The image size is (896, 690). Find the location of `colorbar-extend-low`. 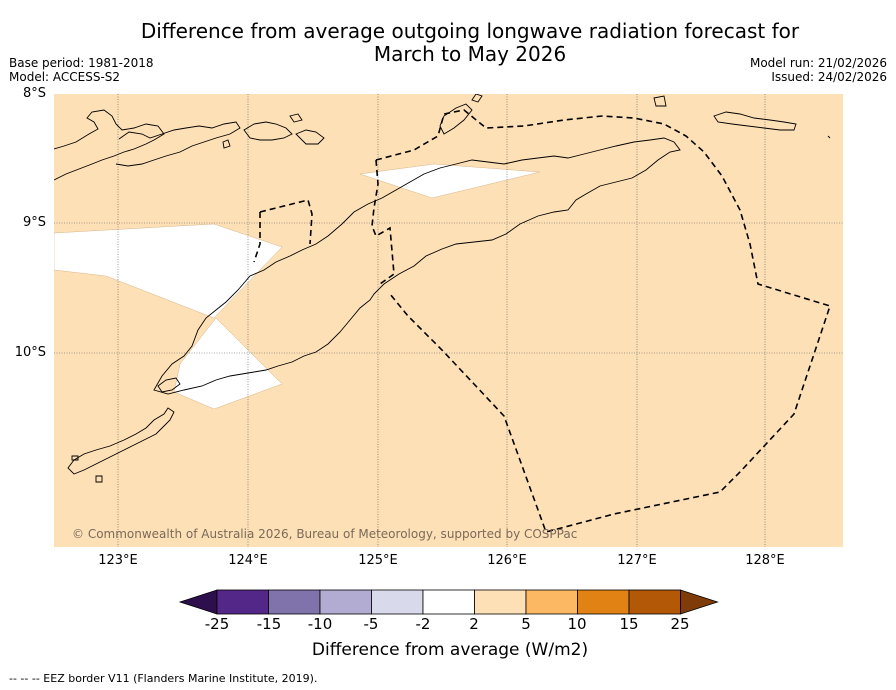

colorbar-extend-low is located at coordinates (198, 602).